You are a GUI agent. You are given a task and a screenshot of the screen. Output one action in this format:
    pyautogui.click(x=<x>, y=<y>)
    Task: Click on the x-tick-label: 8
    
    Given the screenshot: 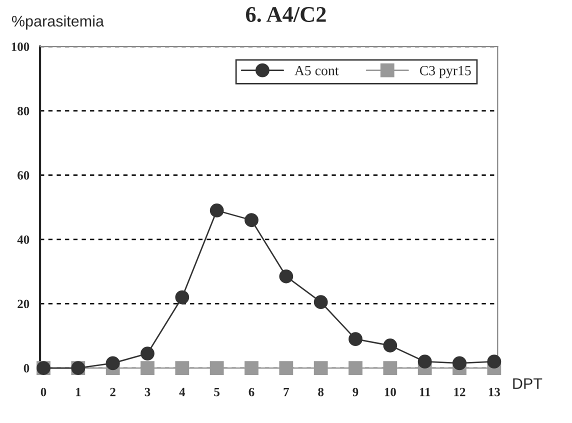 What is the action you would take?
    pyautogui.click(x=321, y=392)
    